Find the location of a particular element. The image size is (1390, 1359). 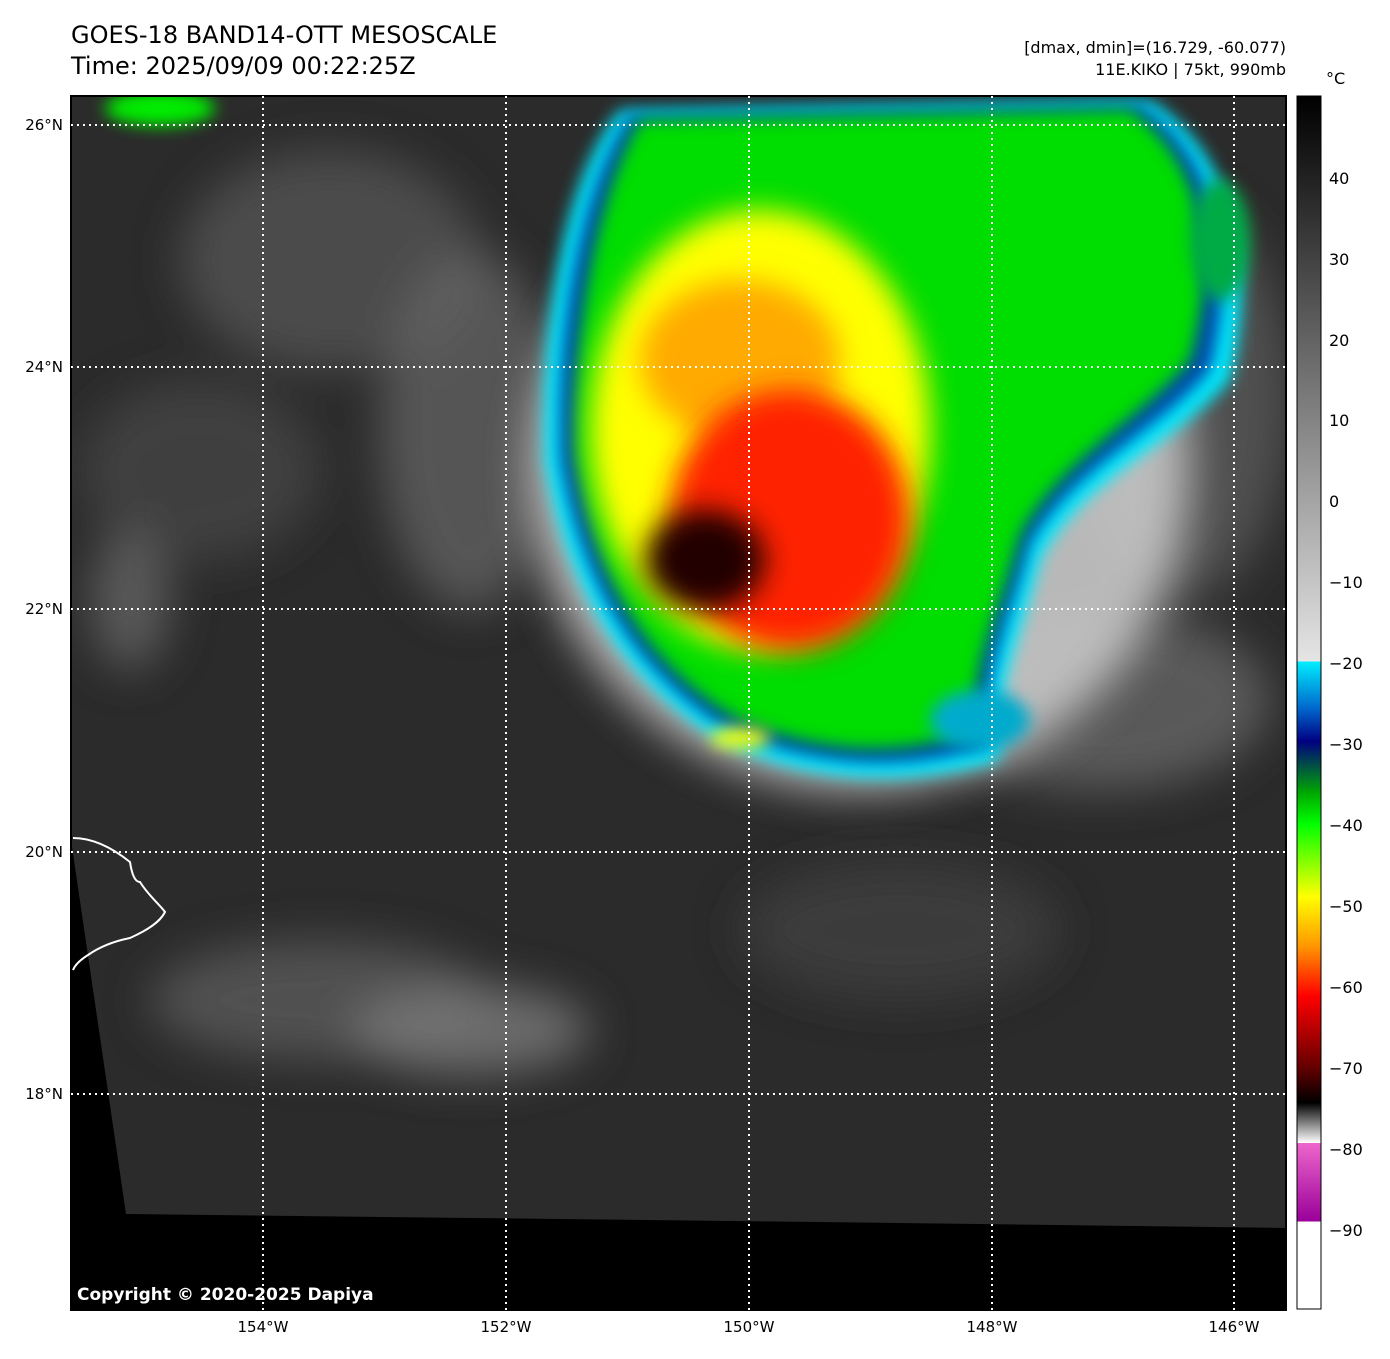

title-line-1: GOES-18 BAND14-OTT MESOSCALE is located at coordinates (284, 35).